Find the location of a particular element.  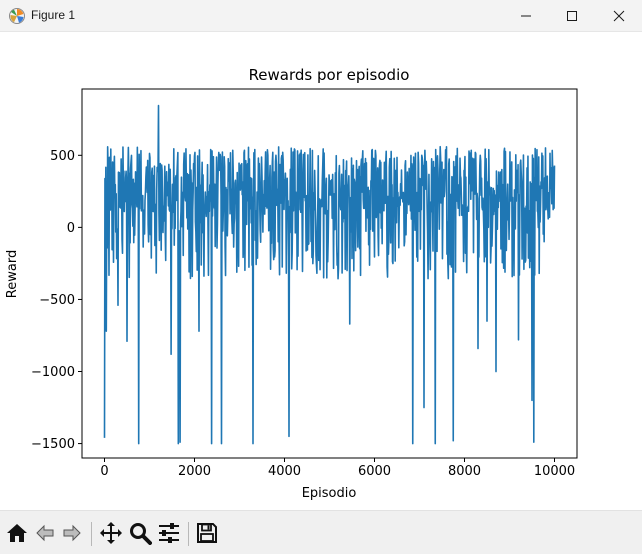

minimize-icon is located at coordinates (526, 16).